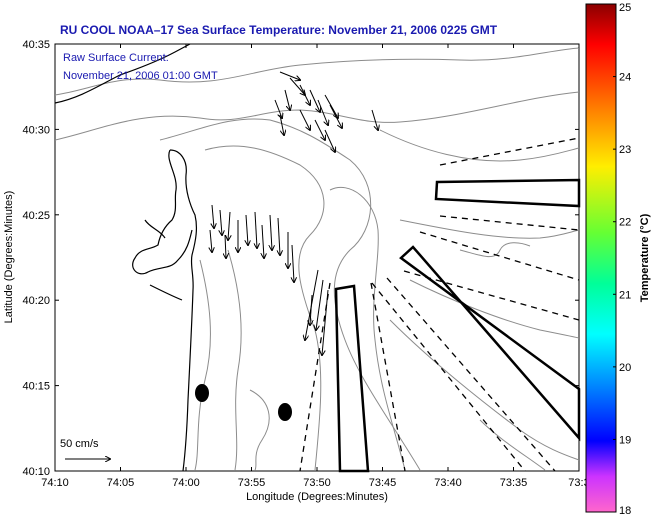 This screenshot has height=518, width=651. I want to click on surface-current-vectors, so click(294, 213).